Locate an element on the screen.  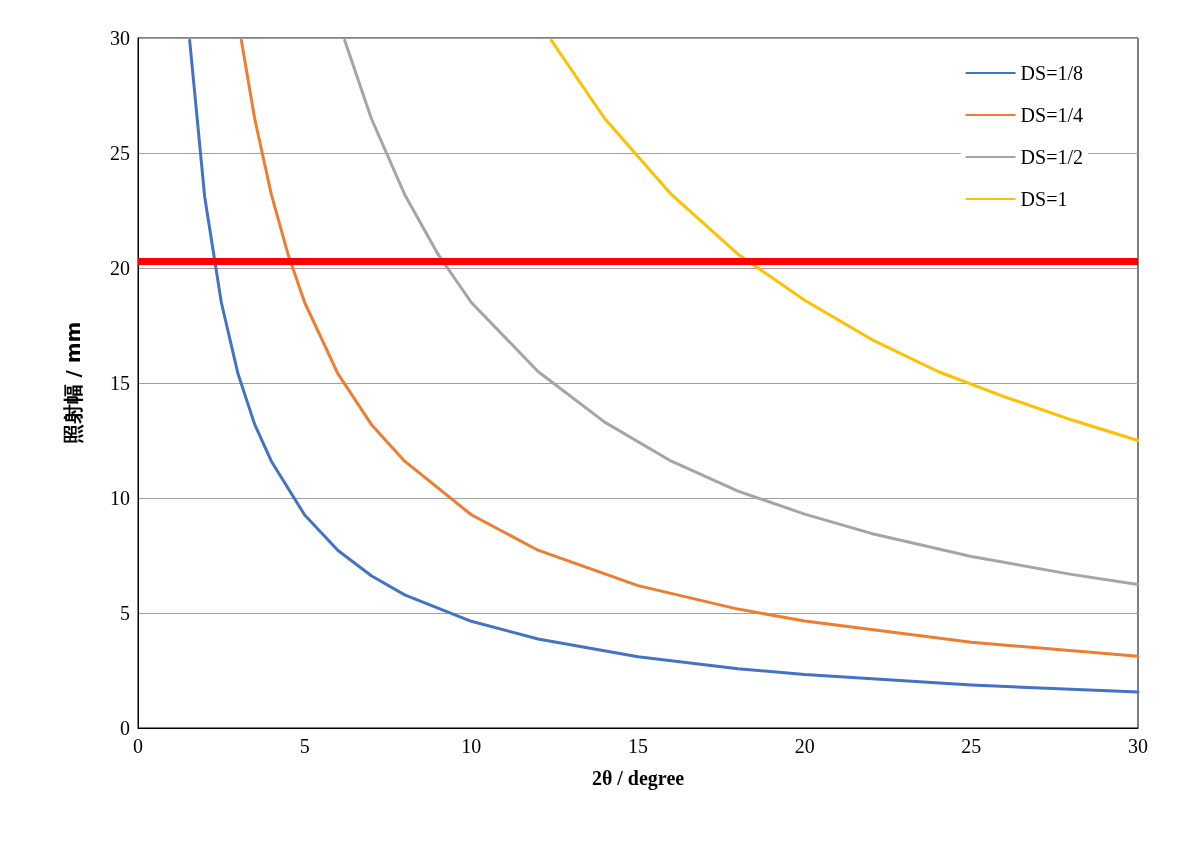
y-tick-label: 5 is located at coordinates (125, 613).